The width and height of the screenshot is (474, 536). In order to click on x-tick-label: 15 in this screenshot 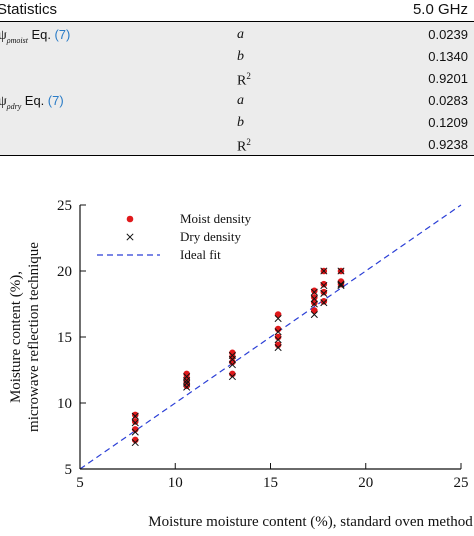, I will do `click(270, 483)`.